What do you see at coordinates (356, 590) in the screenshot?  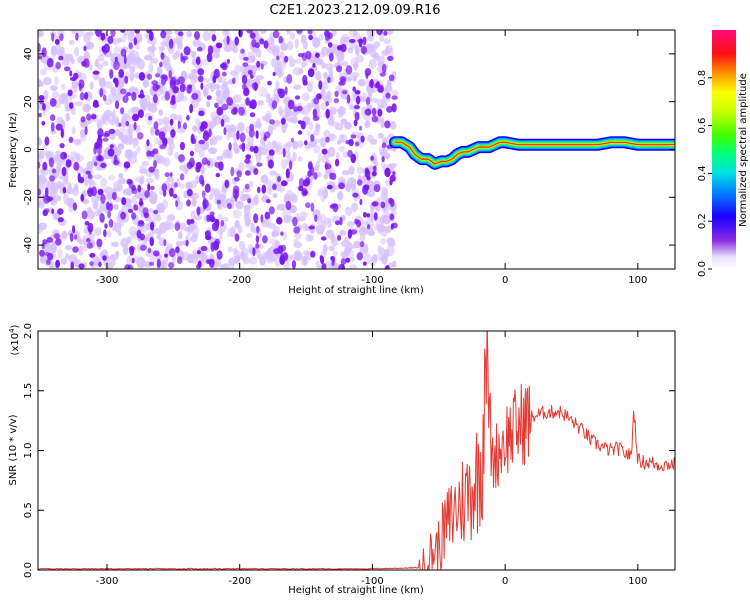 I see `snr-x-axis-label: Height of straight line (km)` at bounding box center [356, 590].